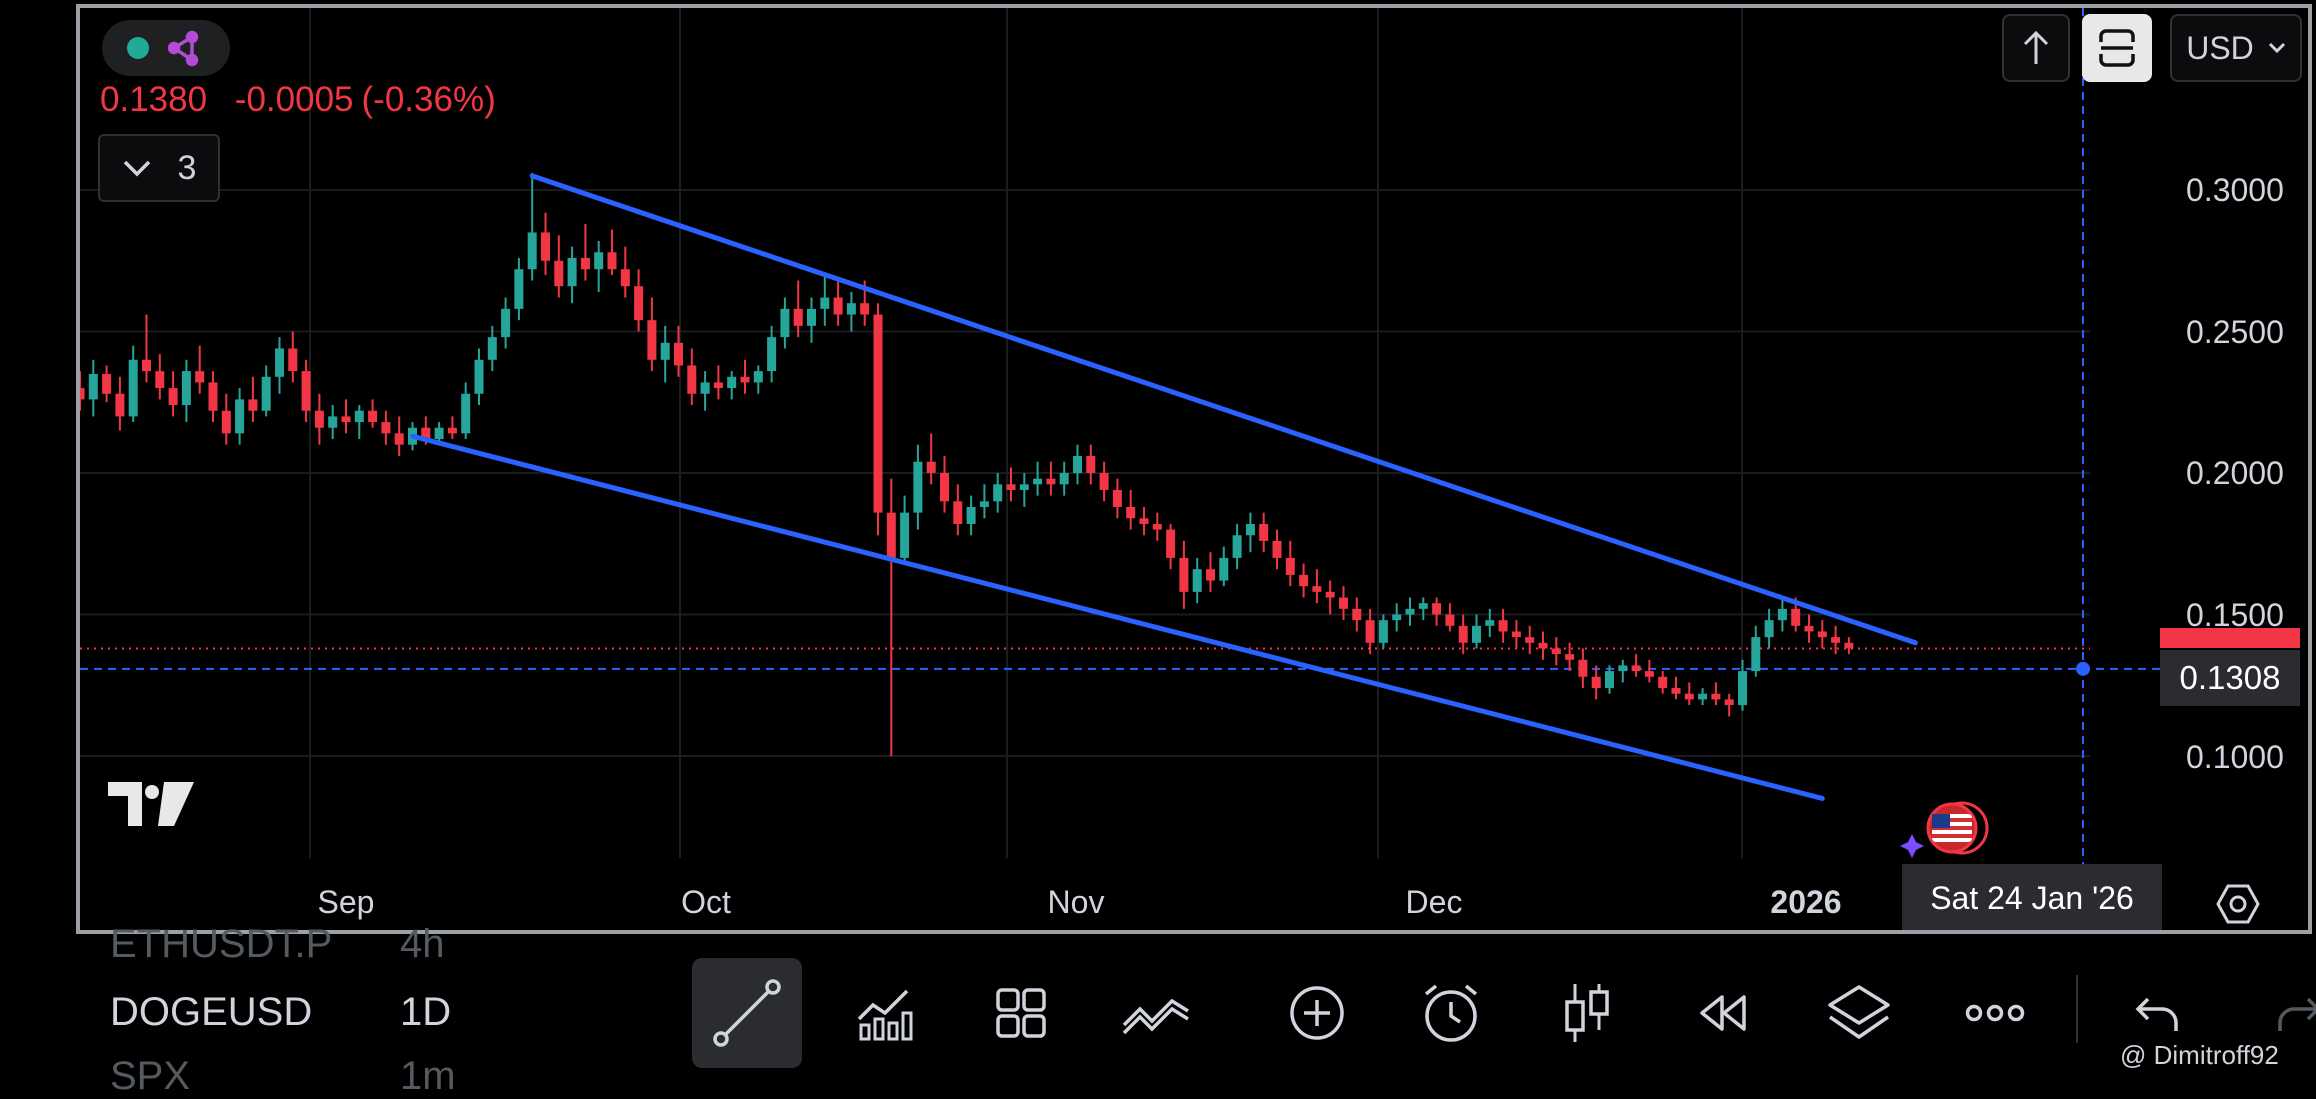  What do you see at coordinates (2236, 48) in the screenshot?
I see `currency-select: USD` at bounding box center [2236, 48].